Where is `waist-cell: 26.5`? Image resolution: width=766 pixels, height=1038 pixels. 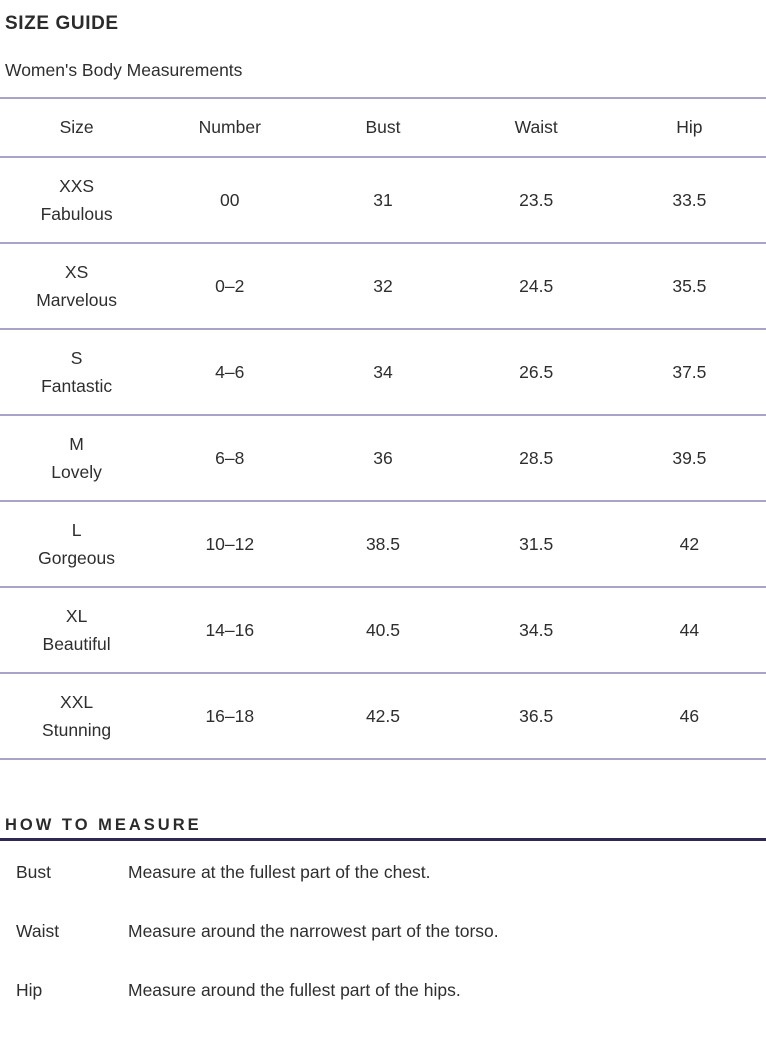 waist-cell: 26.5 is located at coordinates (536, 372).